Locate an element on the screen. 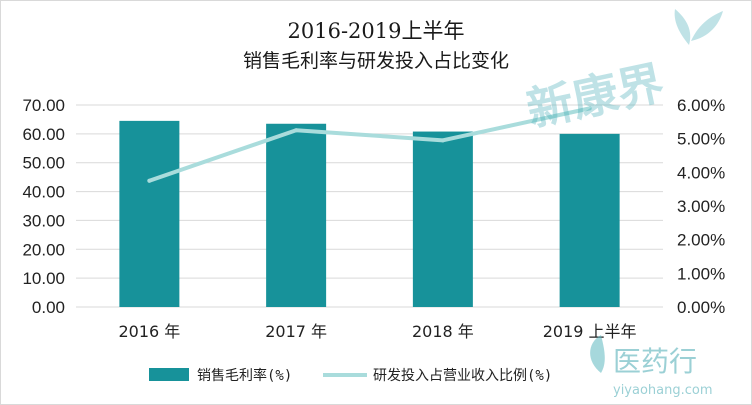  left-axis-tick-label: 50.00 is located at coordinates (43, 163).